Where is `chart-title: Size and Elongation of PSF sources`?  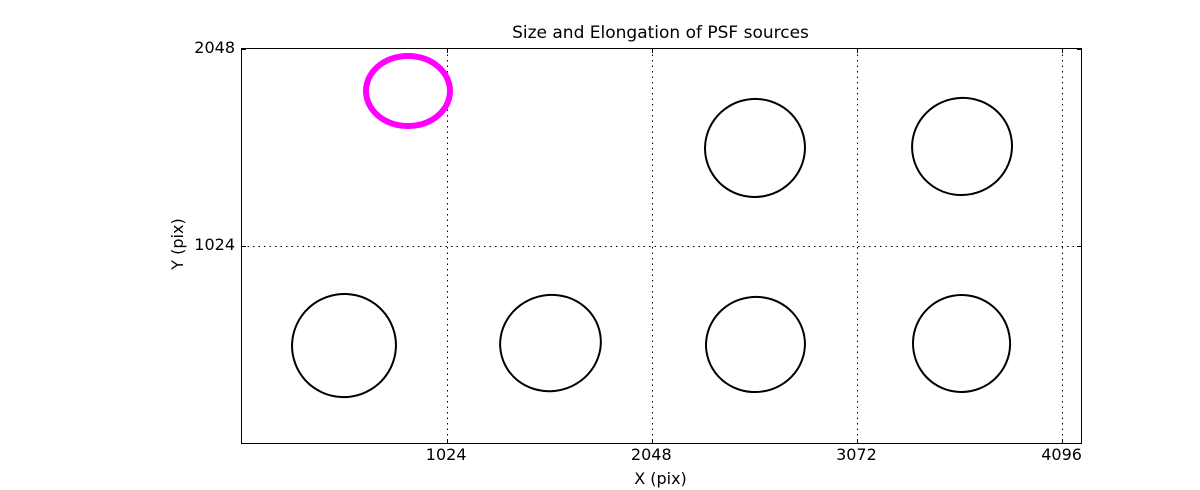 chart-title: Size and Elongation of PSF sources is located at coordinates (660, 33).